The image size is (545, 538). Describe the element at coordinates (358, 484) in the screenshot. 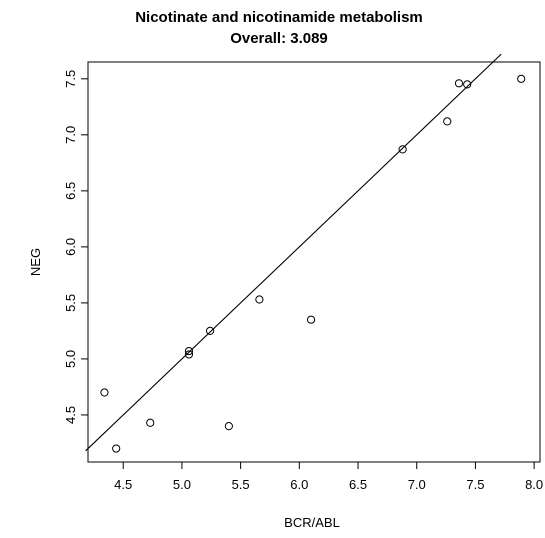

I see `x-tick-label: 6.5` at that location.